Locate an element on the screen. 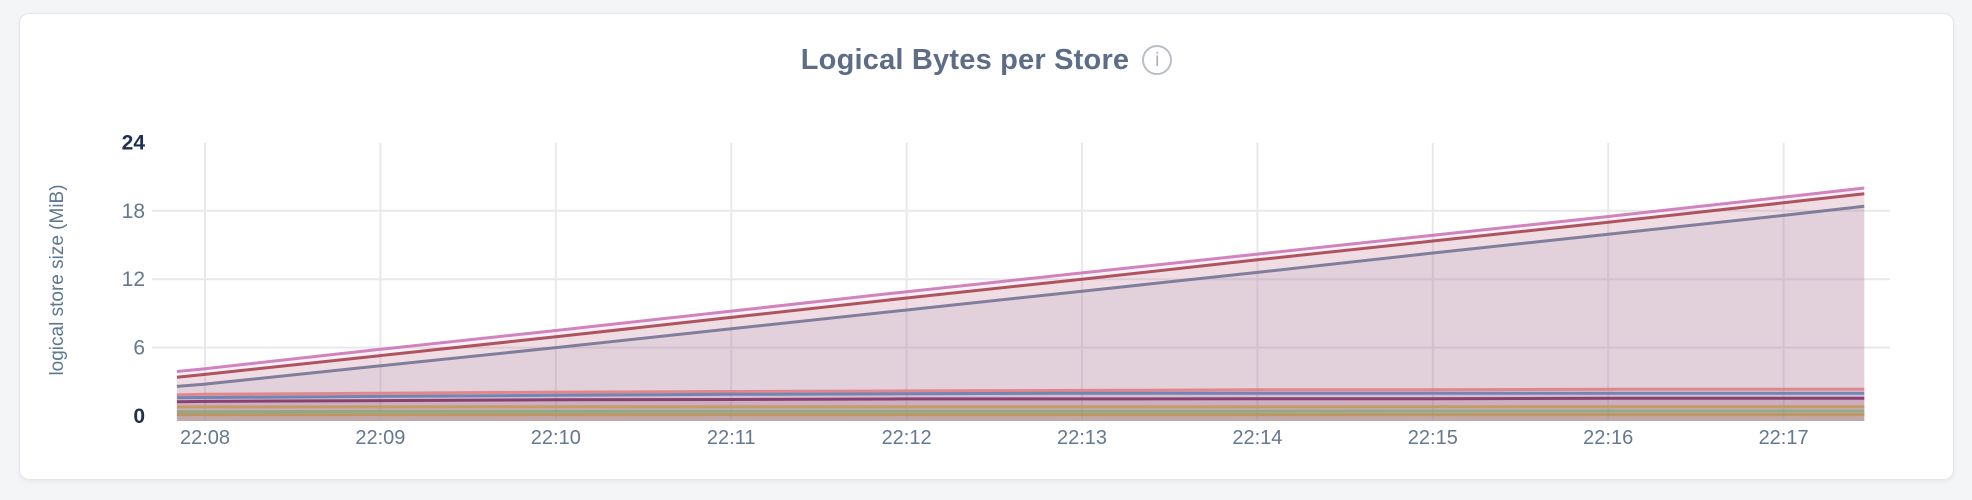  chart-header: Logical Bytes per Store i is located at coordinates (986, 60).